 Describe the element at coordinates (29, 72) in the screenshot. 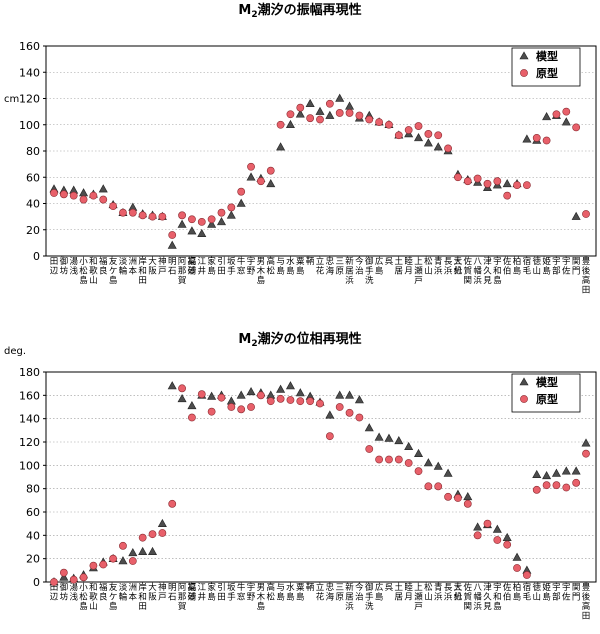

I see `y-tick-label: 140` at that location.